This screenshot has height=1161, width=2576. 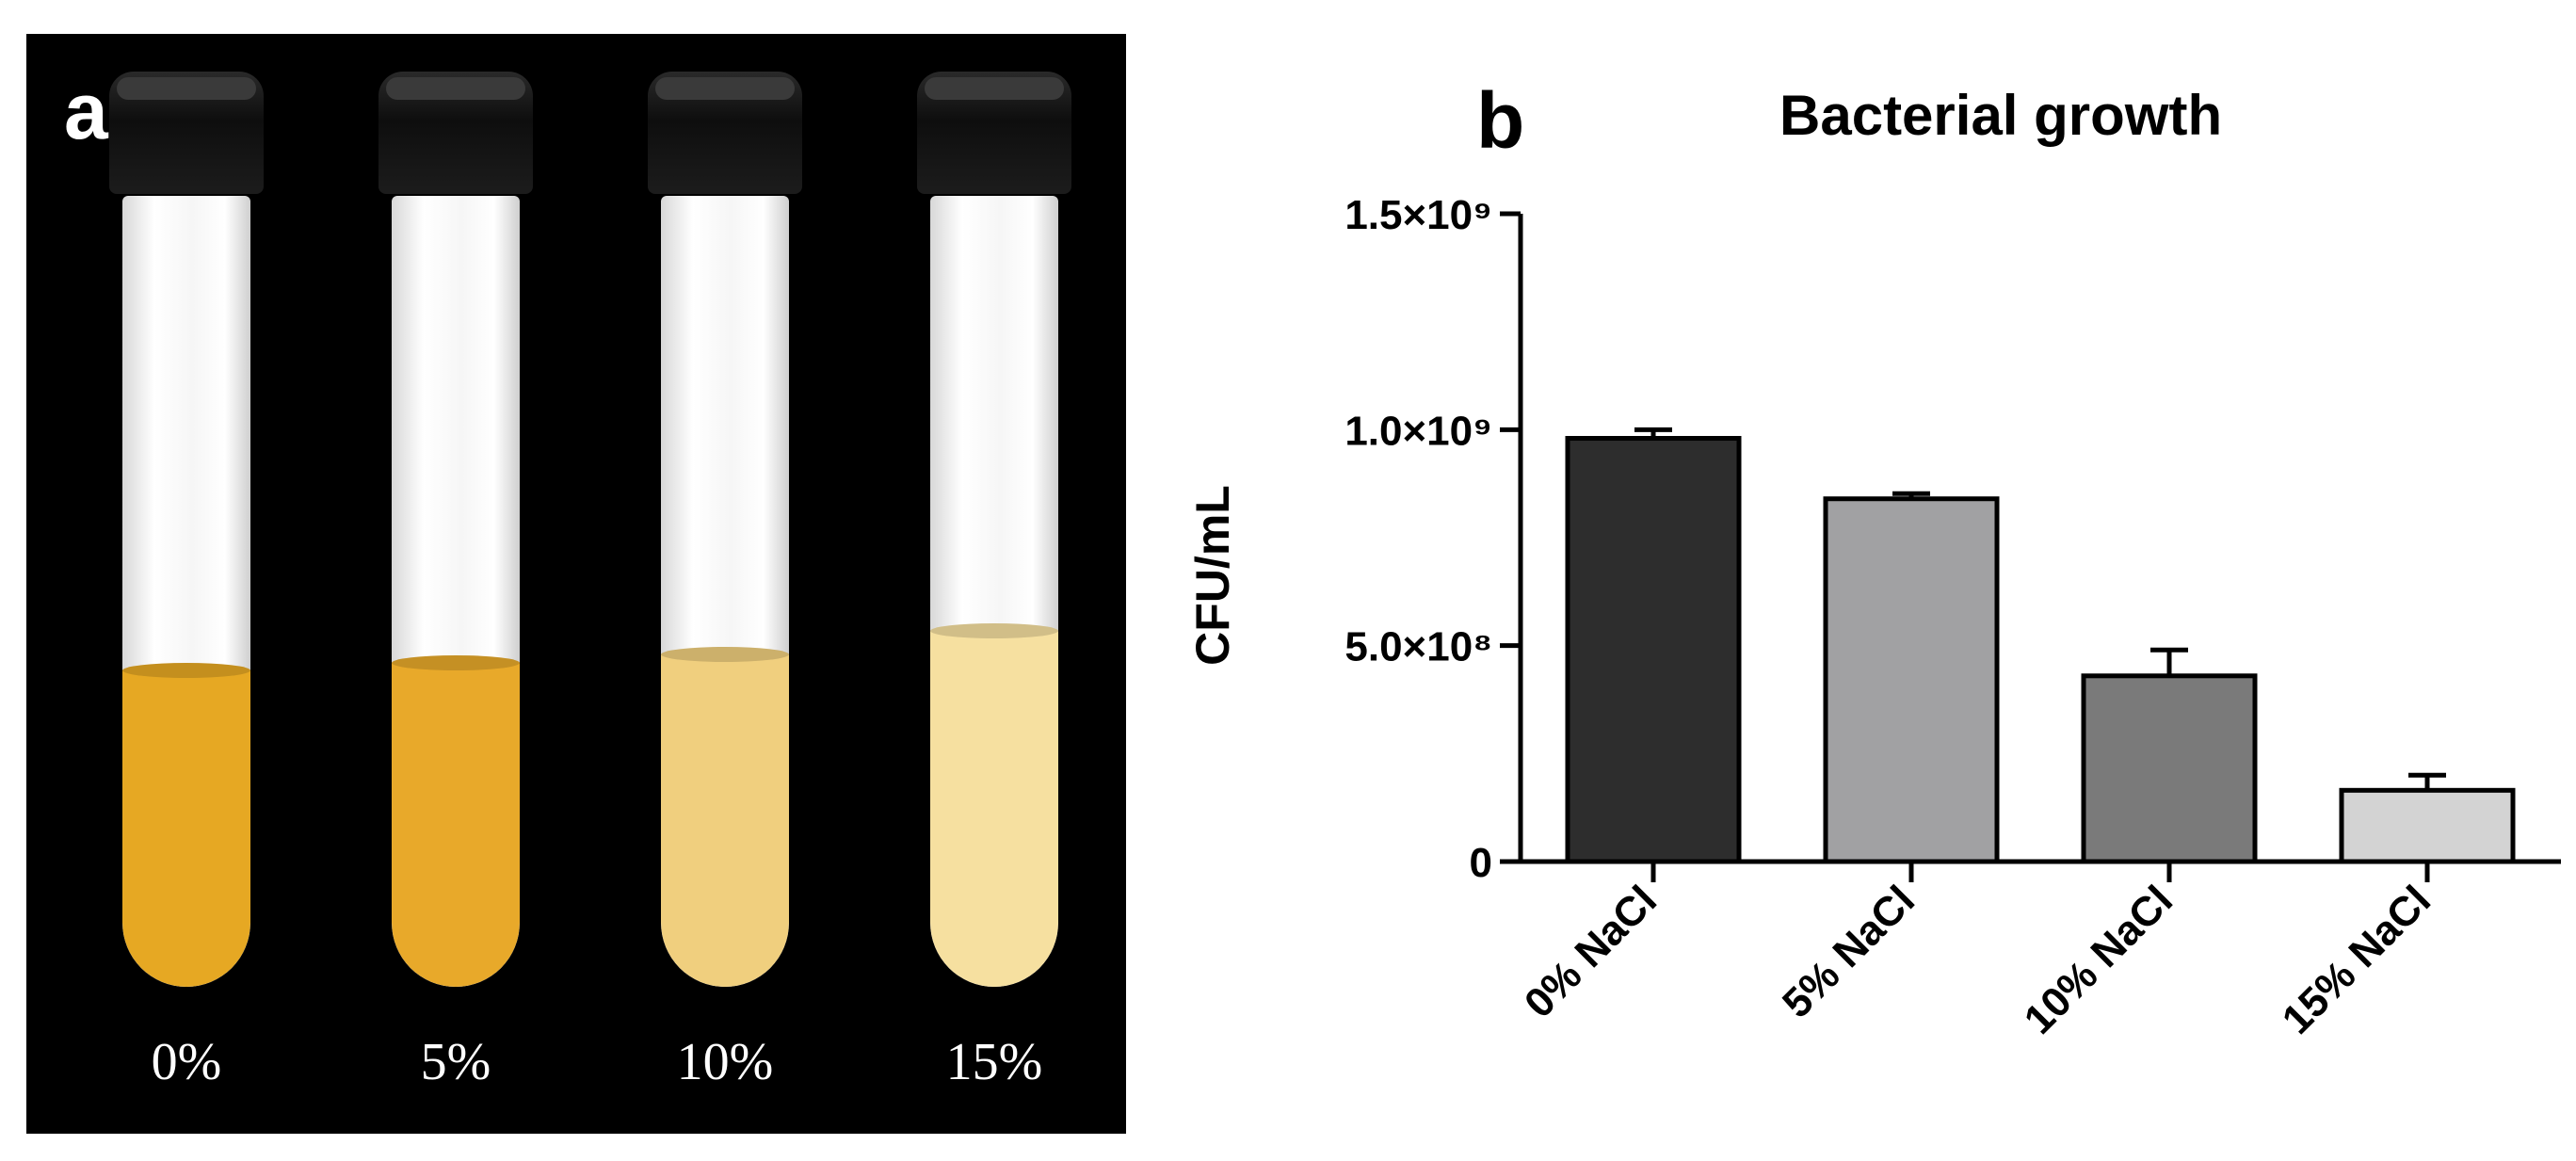 What do you see at coordinates (994, 1062) in the screenshot?
I see `tube-label: 15%` at bounding box center [994, 1062].